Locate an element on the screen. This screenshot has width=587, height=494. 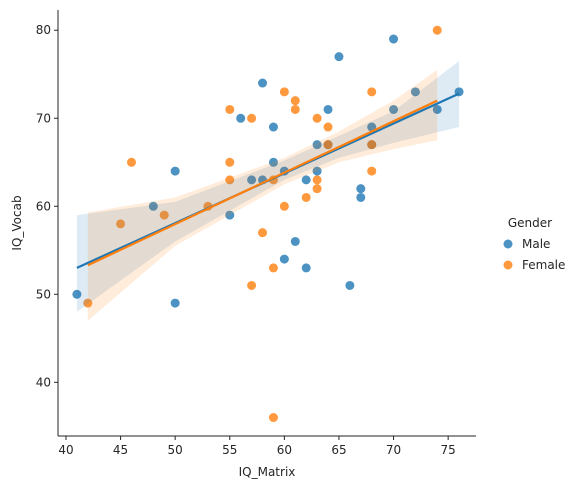
legend-label: Female is located at coordinates (543, 265).